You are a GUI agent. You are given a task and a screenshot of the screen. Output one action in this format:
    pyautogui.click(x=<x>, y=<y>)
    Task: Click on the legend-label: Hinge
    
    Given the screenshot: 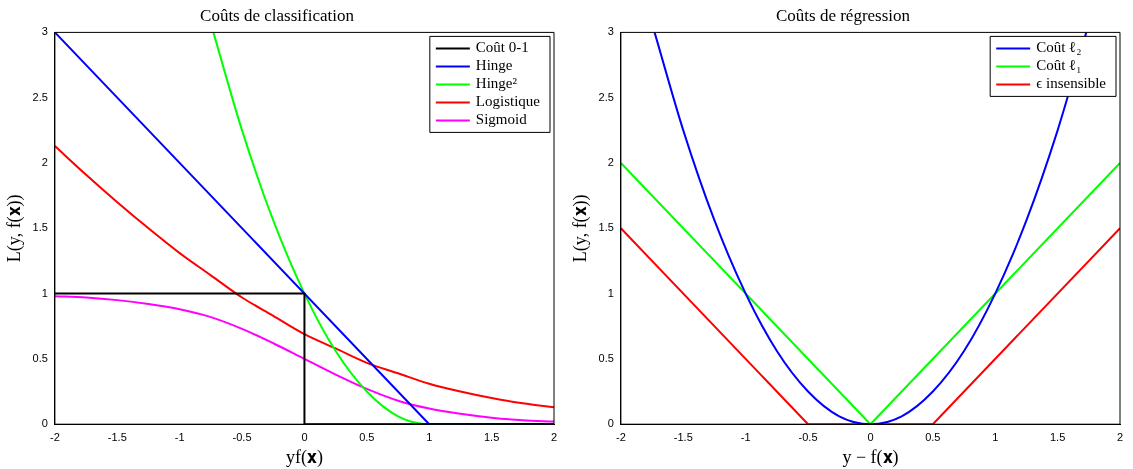 What is the action you would take?
    pyautogui.click(x=494, y=65)
    